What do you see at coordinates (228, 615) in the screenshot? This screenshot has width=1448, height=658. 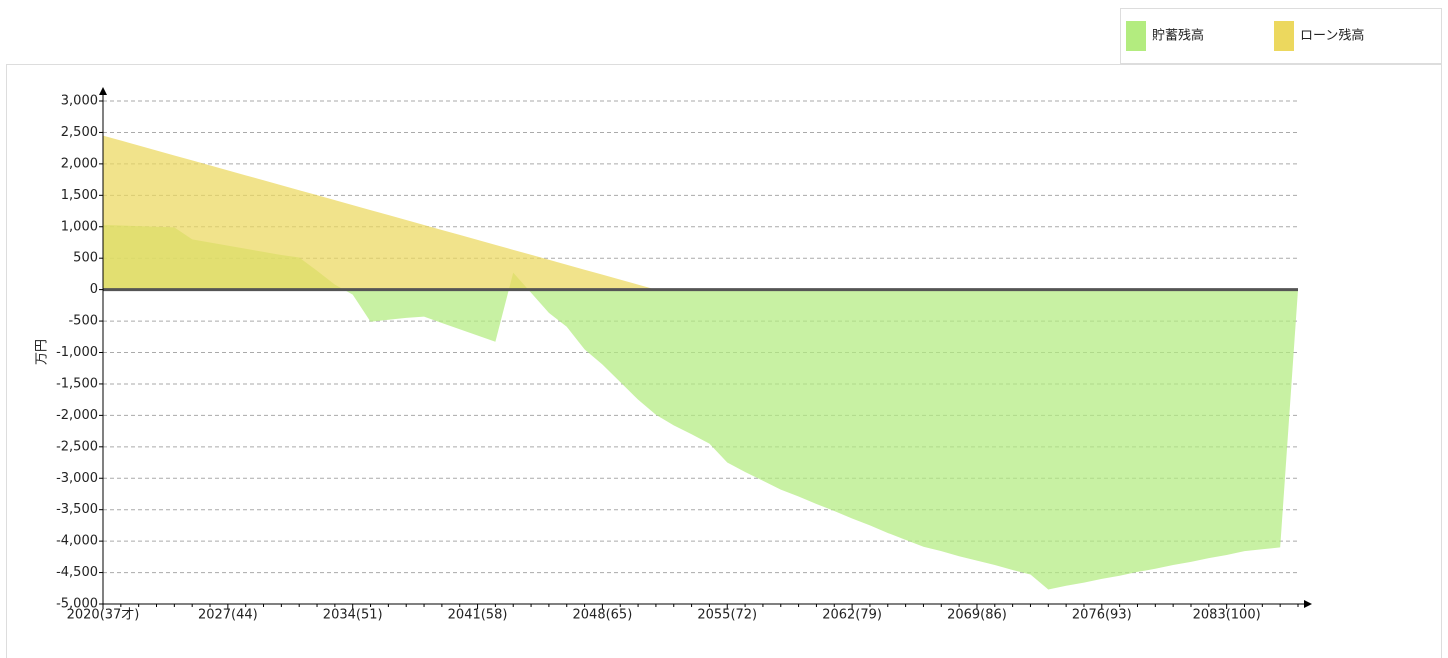 I see `x-tick-label: 2027(44)` at bounding box center [228, 615].